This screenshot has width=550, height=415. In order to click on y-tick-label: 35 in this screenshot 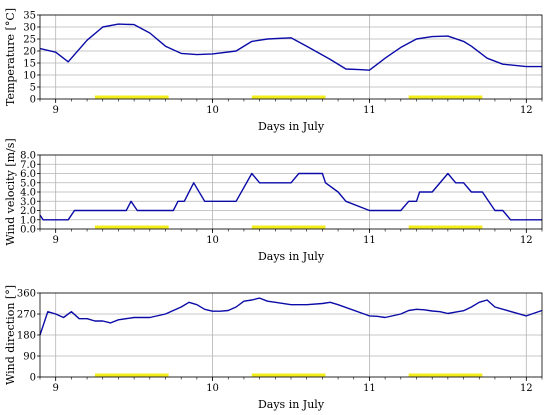, I will do `click(29, 16)`.